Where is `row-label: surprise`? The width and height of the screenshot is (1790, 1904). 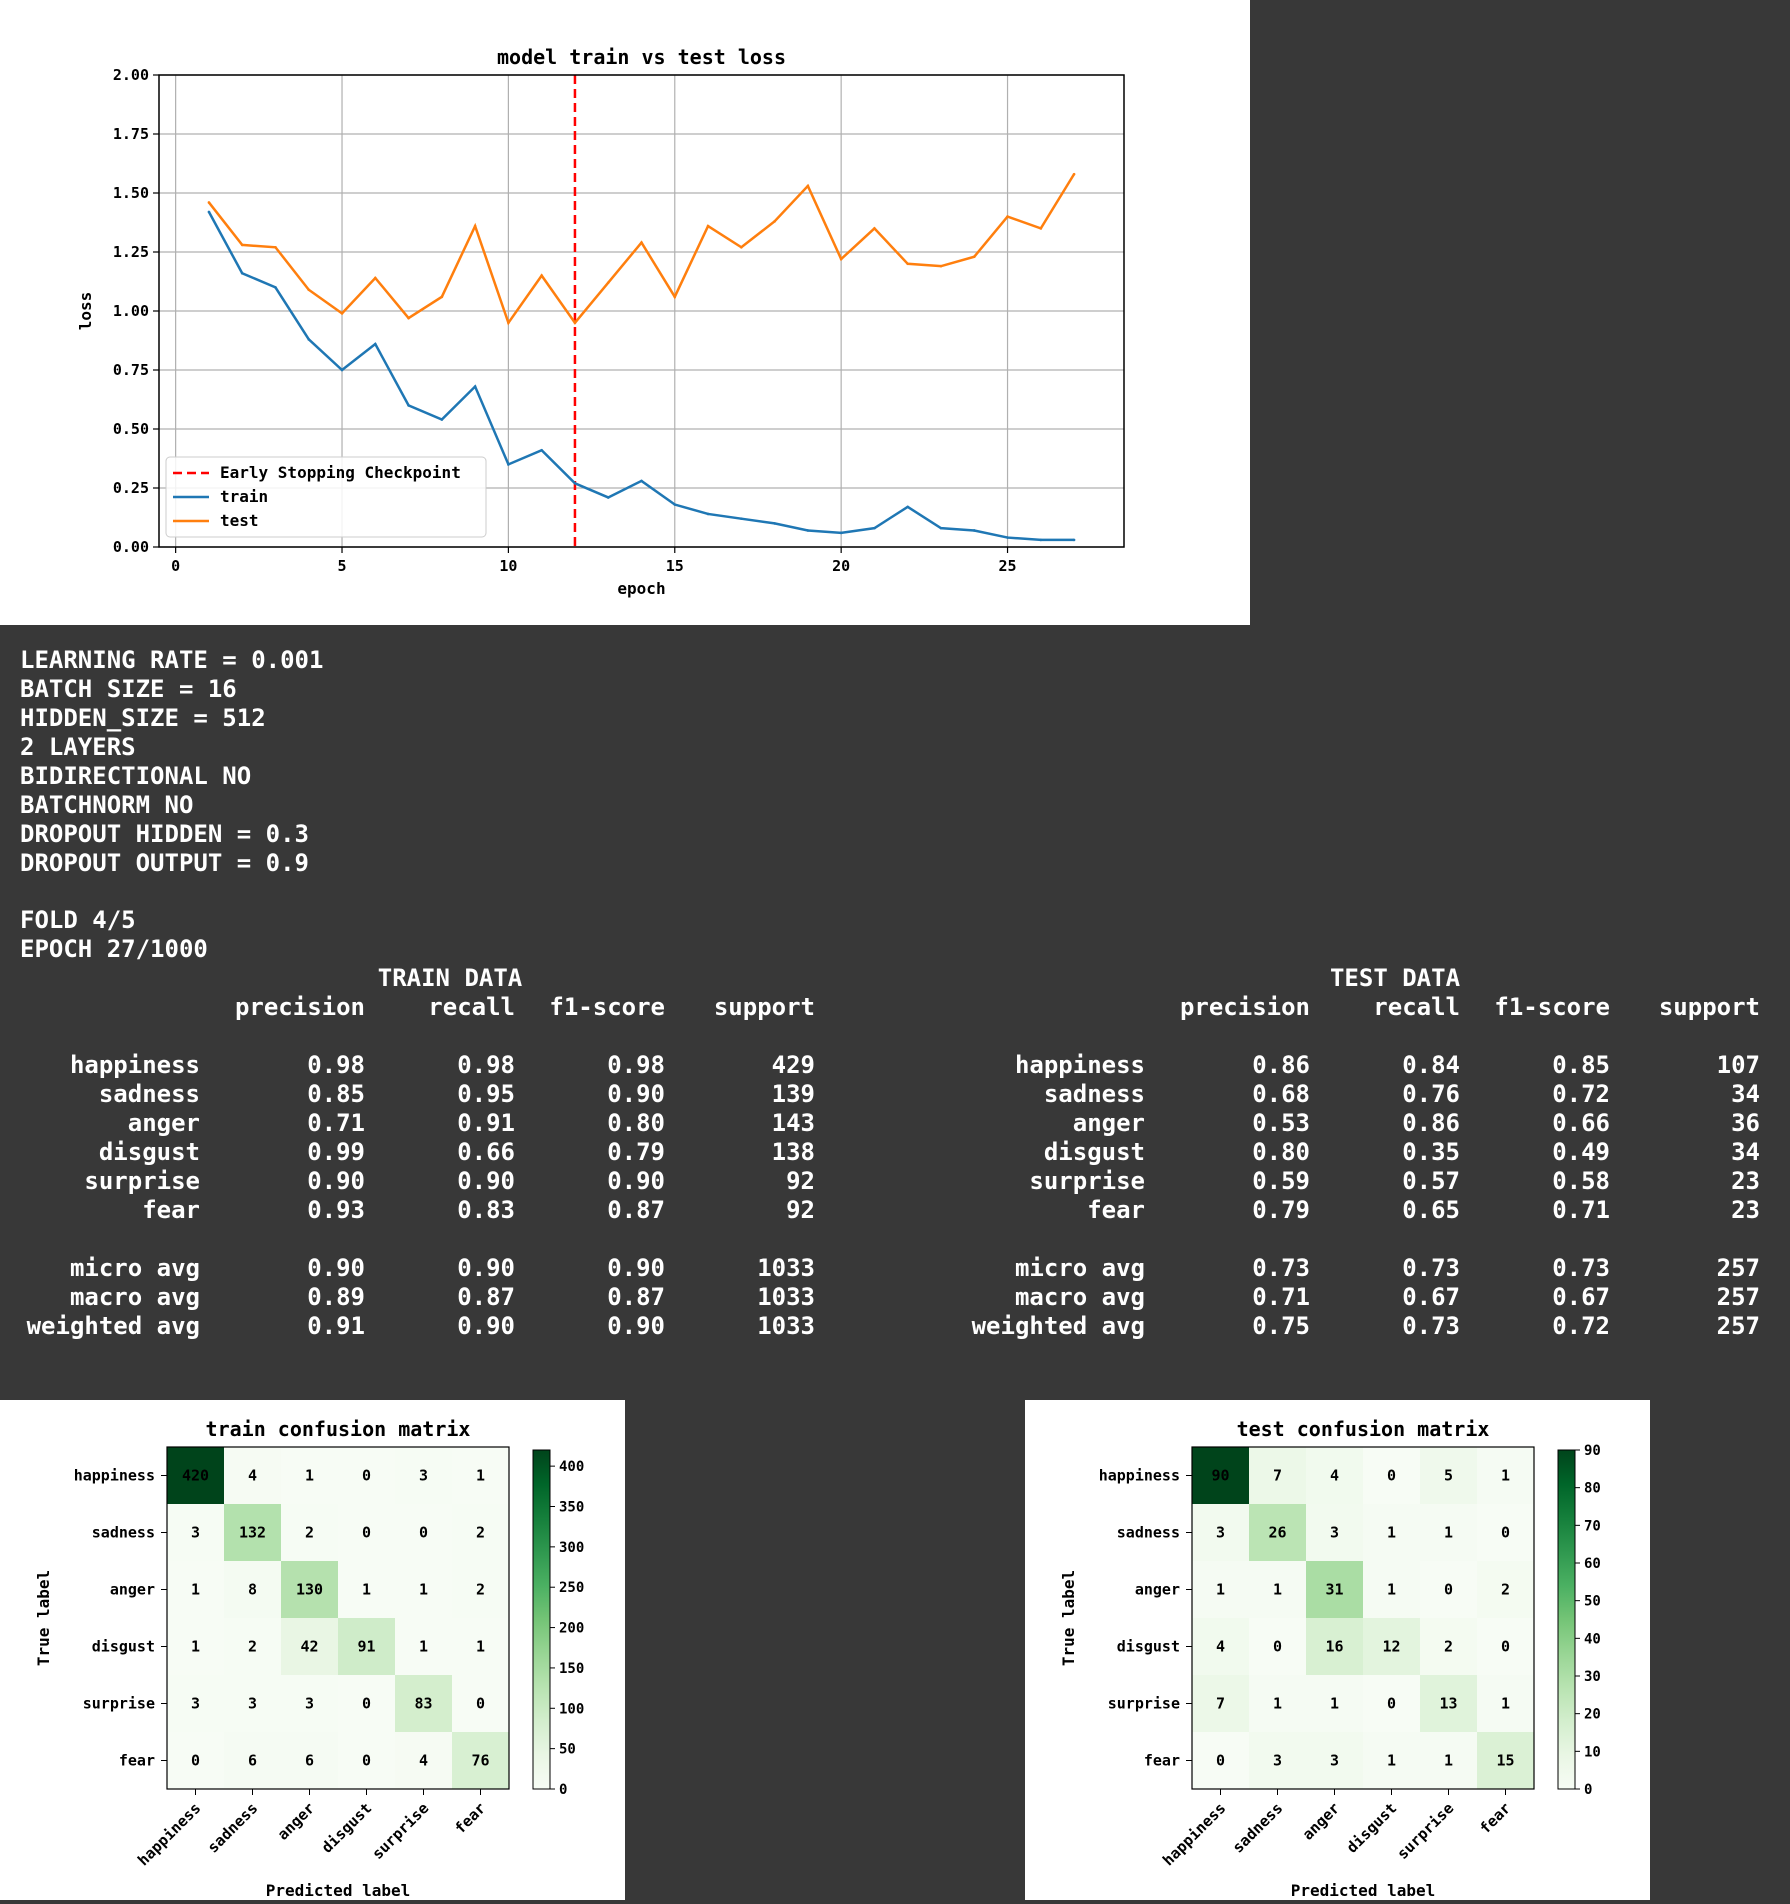
row-label: surprise is located at coordinates (1087, 1181).